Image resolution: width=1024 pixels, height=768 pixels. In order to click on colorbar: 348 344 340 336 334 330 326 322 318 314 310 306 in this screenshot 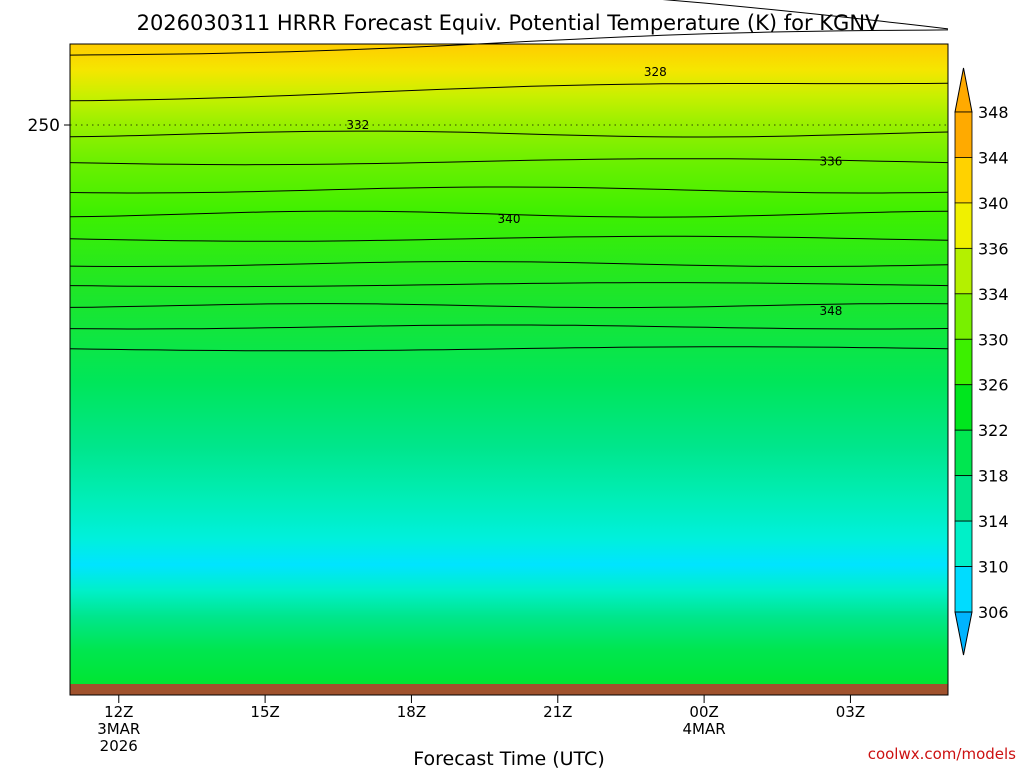, I will do `click(981, 361)`.